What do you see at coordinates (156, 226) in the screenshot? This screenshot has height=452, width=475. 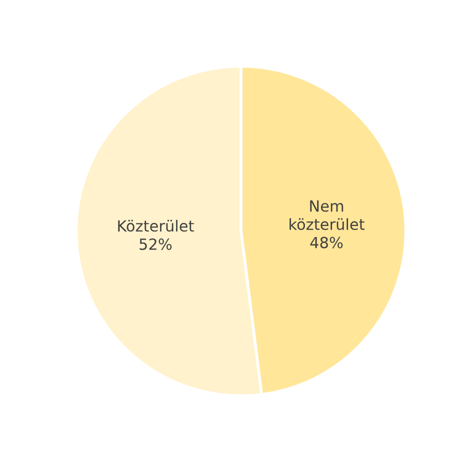 I see `slice-label: Közterület` at bounding box center [156, 226].